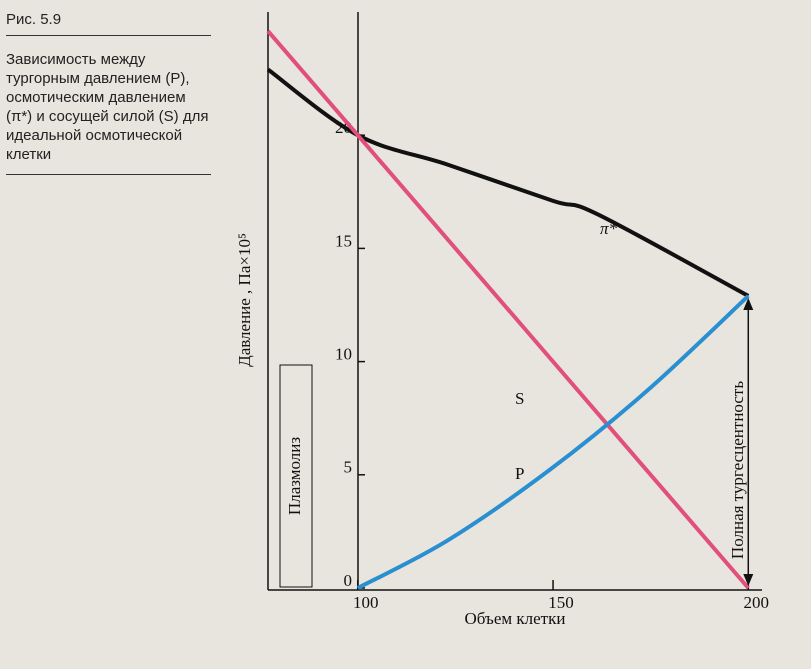 This screenshot has height=669, width=811. What do you see at coordinates (348, 580) in the screenshot?
I see `y-tick-label: 0` at bounding box center [348, 580].